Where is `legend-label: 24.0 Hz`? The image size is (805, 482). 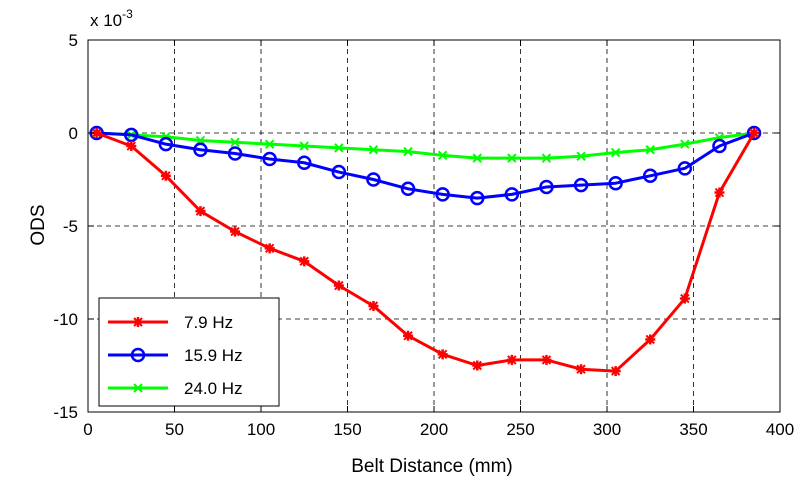 legend-label: 24.0 Hz is located at coordinates (213, 388).